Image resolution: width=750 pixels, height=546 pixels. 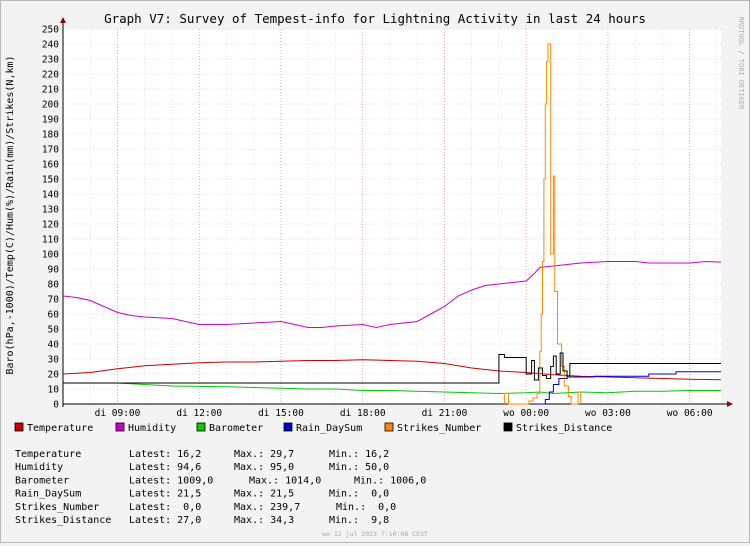 I want to click on y-tick-label: 170, so click(x=50, y=150).